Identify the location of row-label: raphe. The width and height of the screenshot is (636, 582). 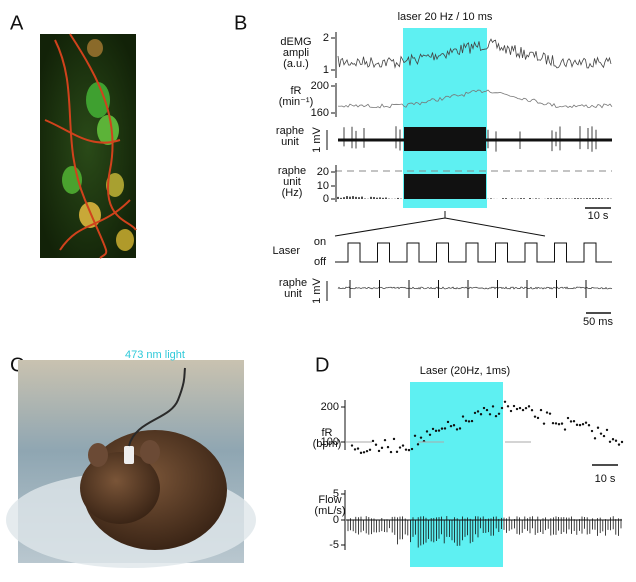
(293, 283).